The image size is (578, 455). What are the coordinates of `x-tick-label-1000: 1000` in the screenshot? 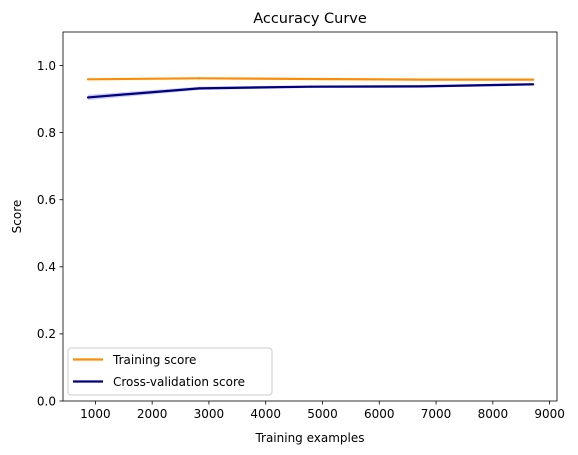 It's located at (95, 414).